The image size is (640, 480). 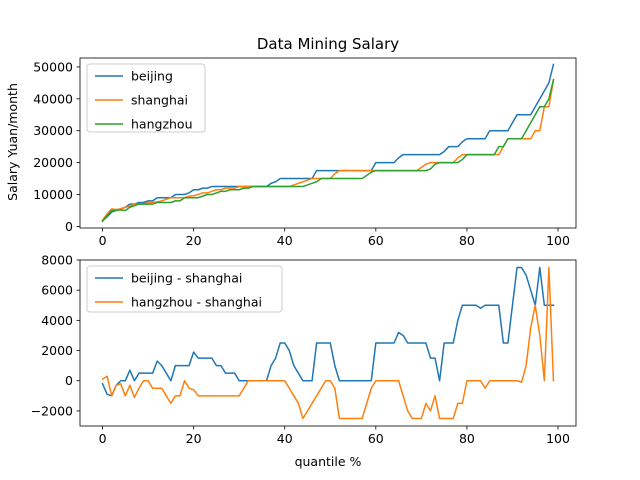 I want to click on bottom-y-tick-label: 2000, so click(x=57, y=350).